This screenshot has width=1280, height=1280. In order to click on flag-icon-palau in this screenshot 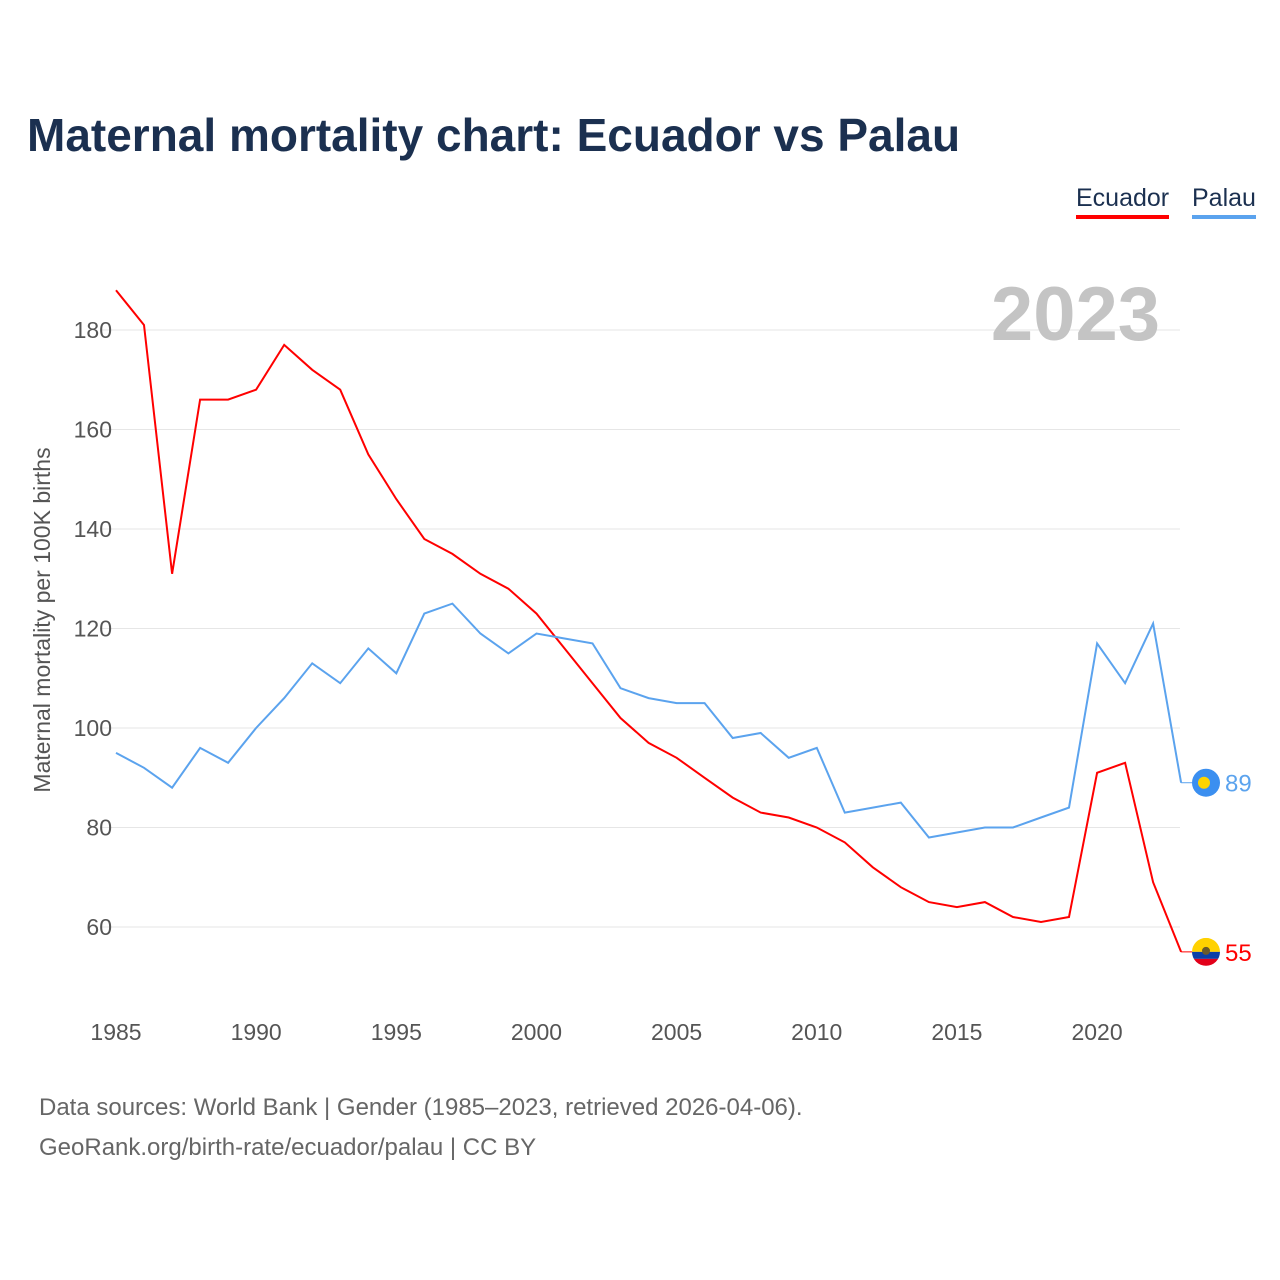, I will do `click(1206, 782)`.